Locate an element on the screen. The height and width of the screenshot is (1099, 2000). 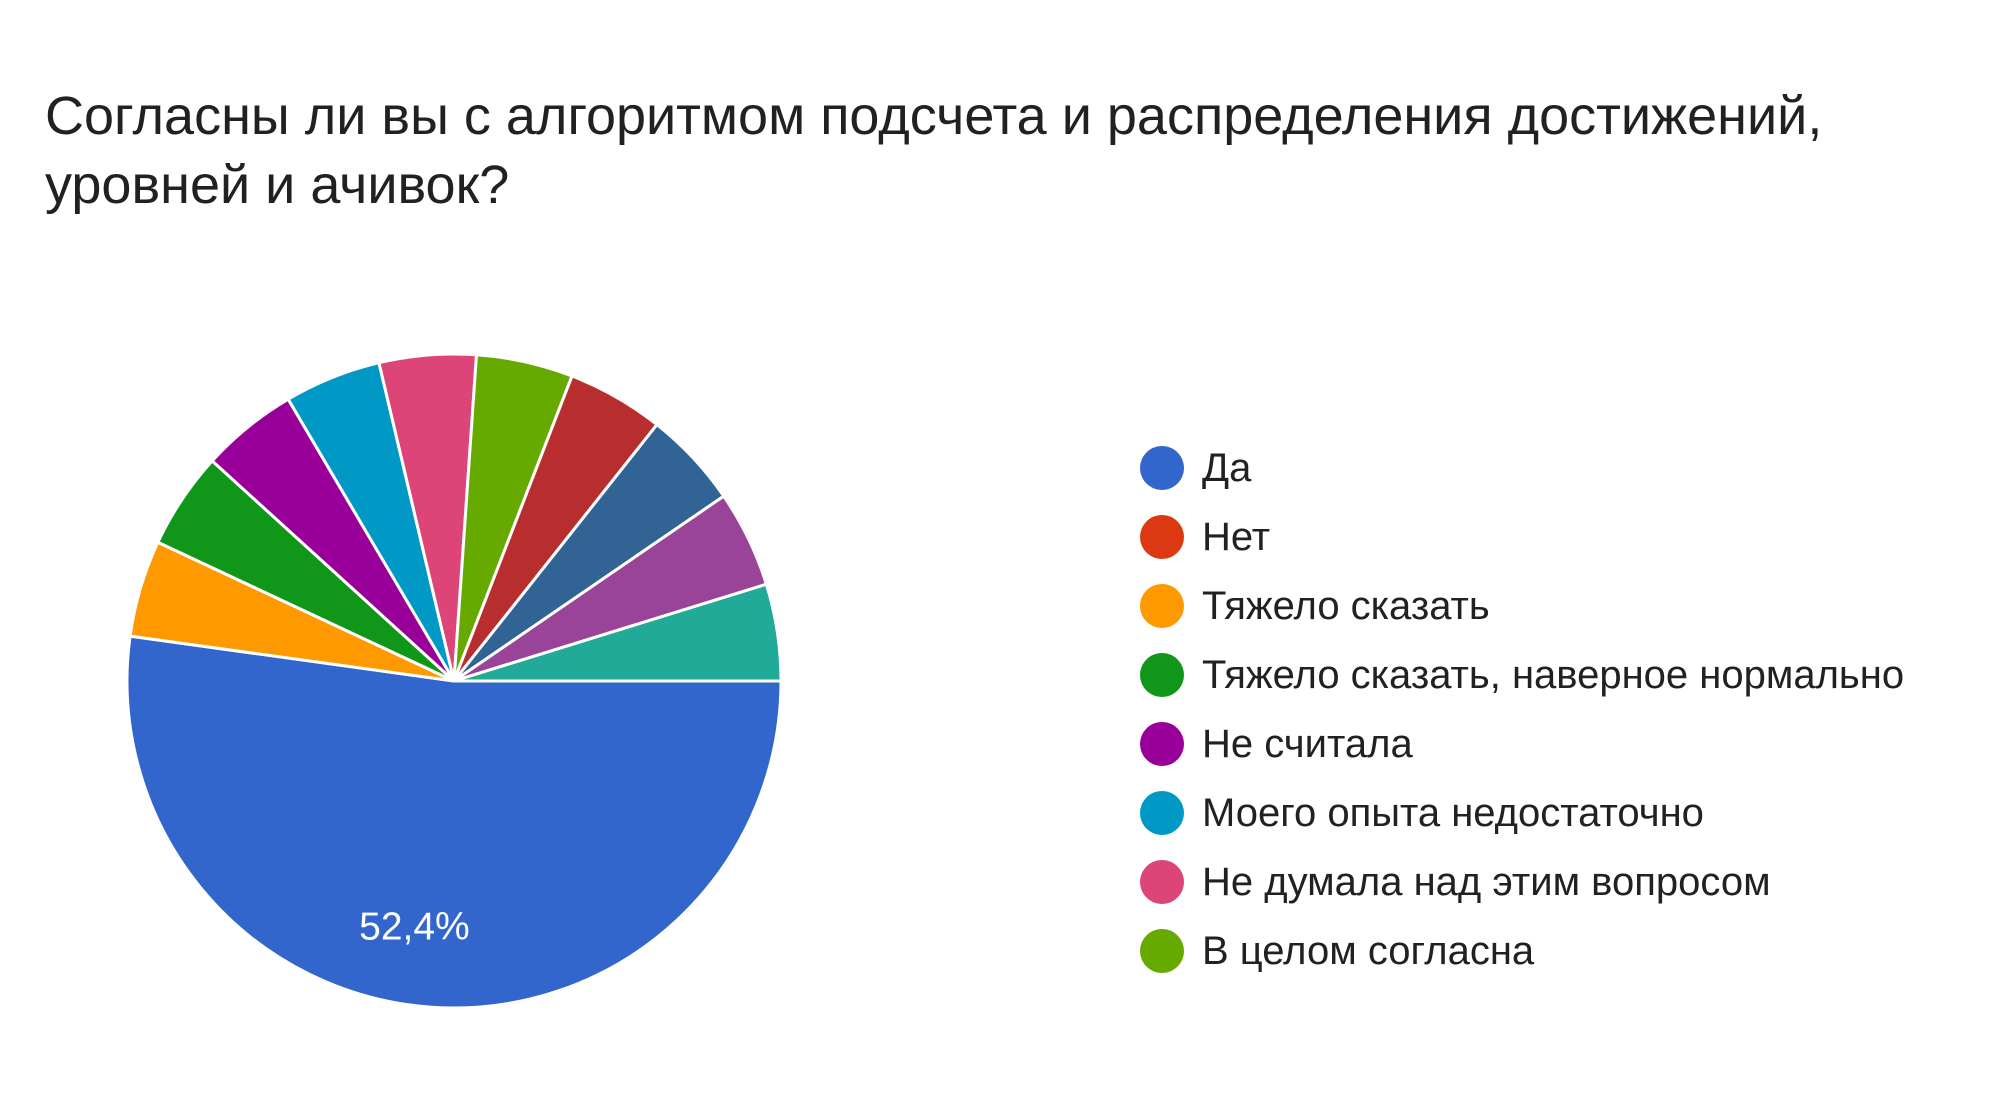
legend-item-4: Не считала is located at coordinates (1276, 744).